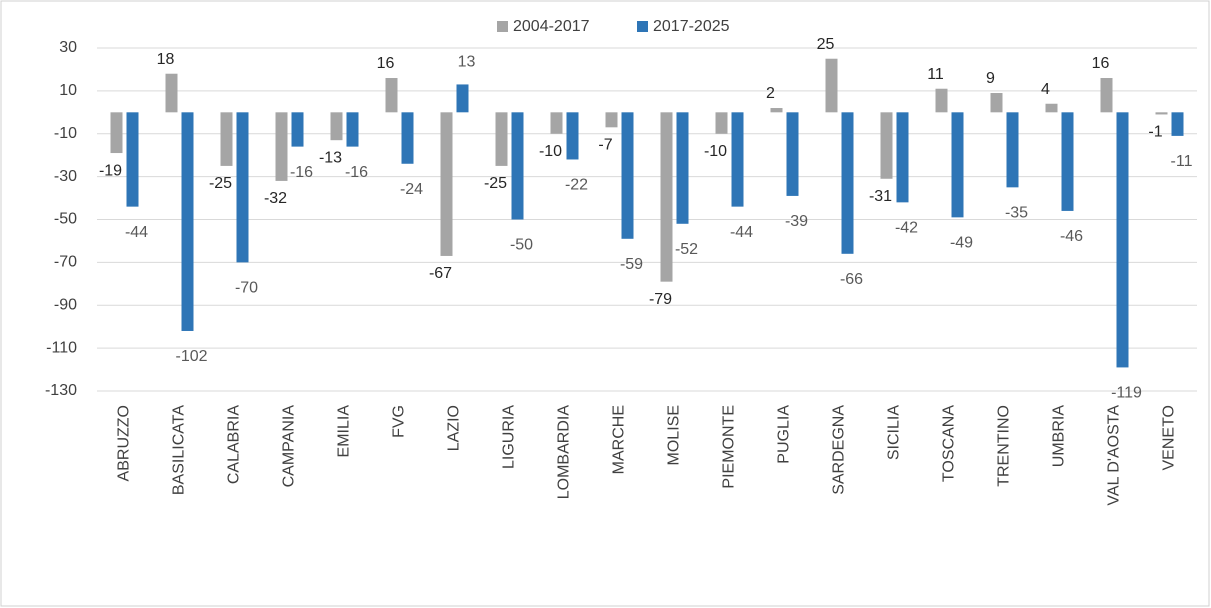  What do you see at coordinates (1059, 436) in the screenshot?
I see `x-tick-label: UMBRIA` at bounding box center [1059, 436].